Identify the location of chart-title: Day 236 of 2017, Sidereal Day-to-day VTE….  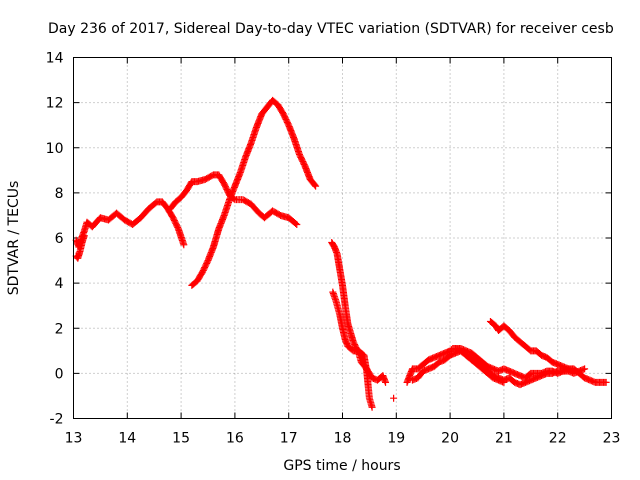
(331, 29).